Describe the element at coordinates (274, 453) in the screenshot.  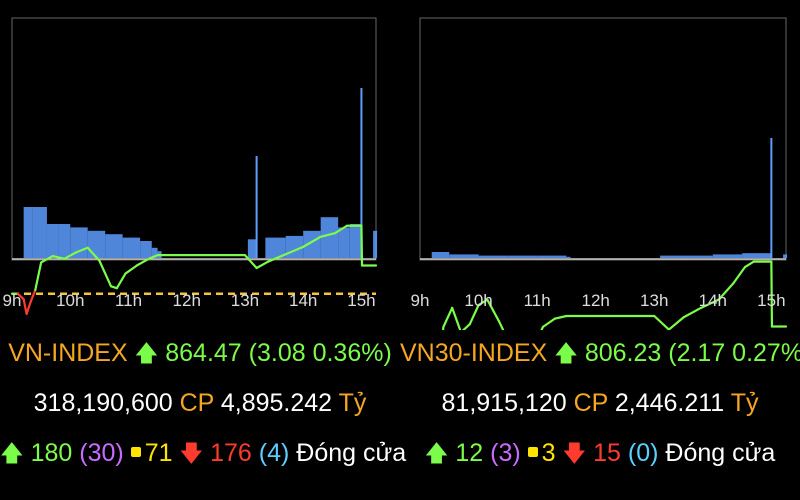
I see `floor-count: (4)` at that location.